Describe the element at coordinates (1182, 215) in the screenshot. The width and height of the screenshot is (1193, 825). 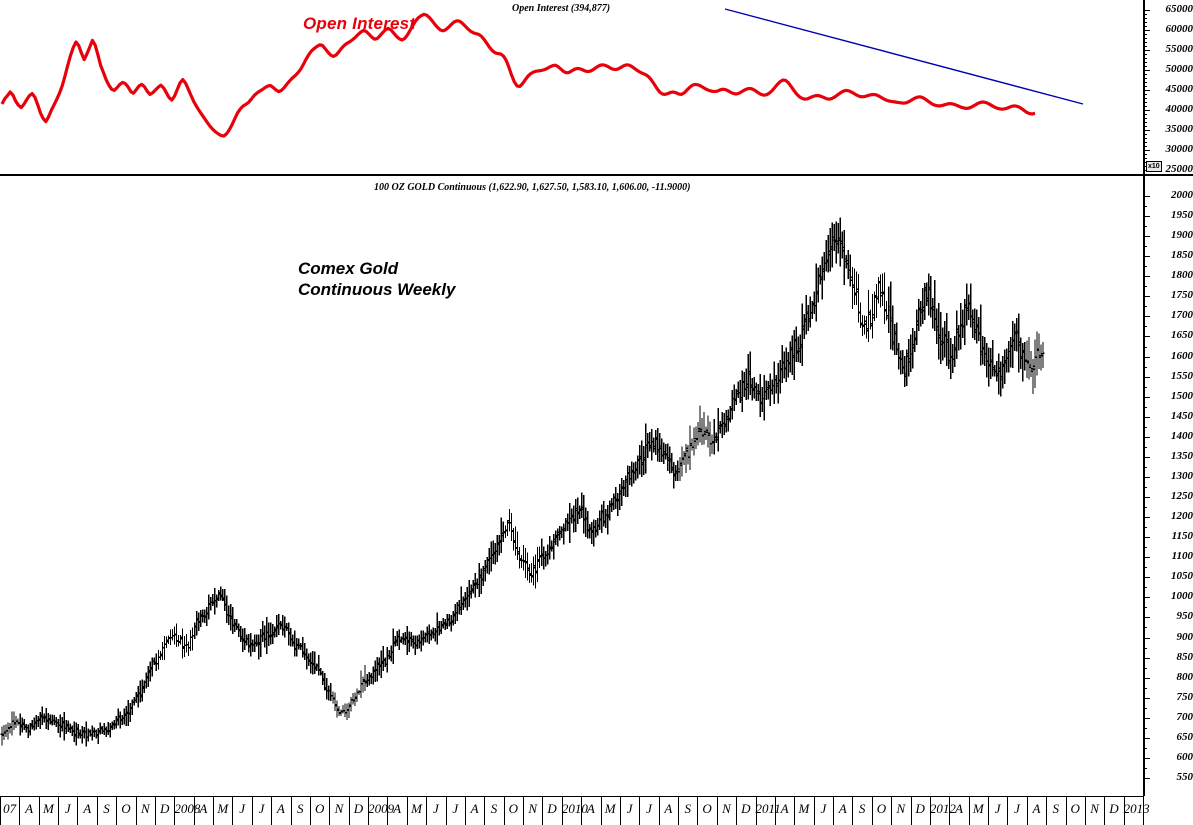
I see `axis-tick-label: 1950` at that location.